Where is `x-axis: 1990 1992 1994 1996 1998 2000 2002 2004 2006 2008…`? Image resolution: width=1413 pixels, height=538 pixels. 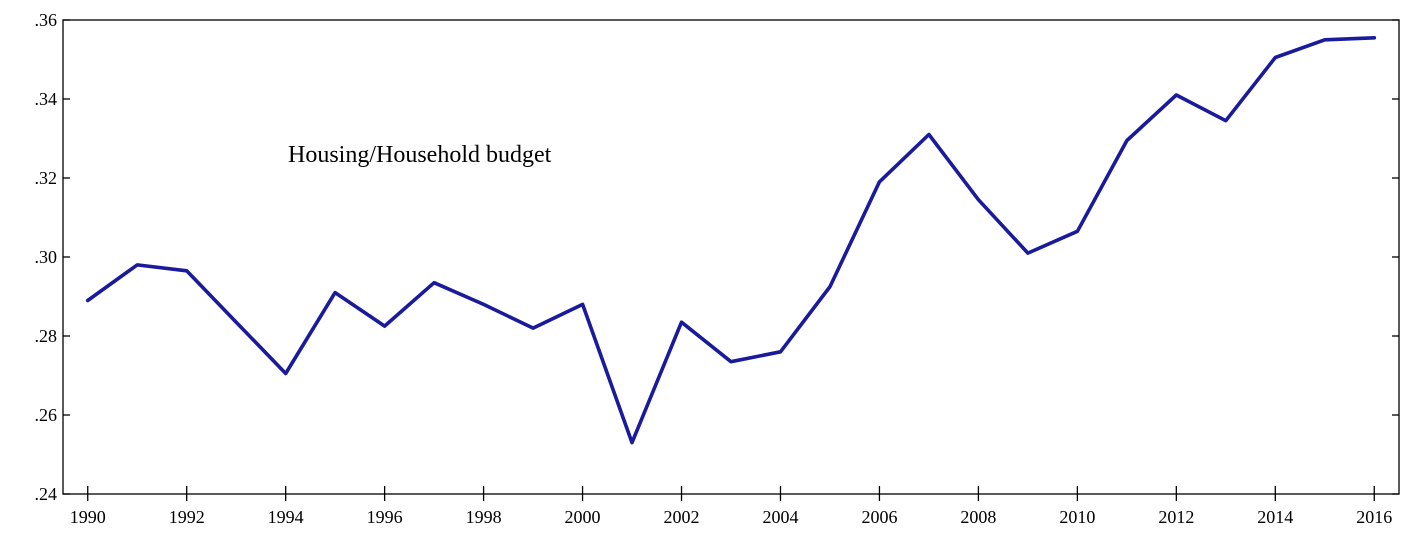
x-axis: 1990 1992 1994 1996 1998 2000 2002 2004 2006 2008… is located at coordinates (731, 506).